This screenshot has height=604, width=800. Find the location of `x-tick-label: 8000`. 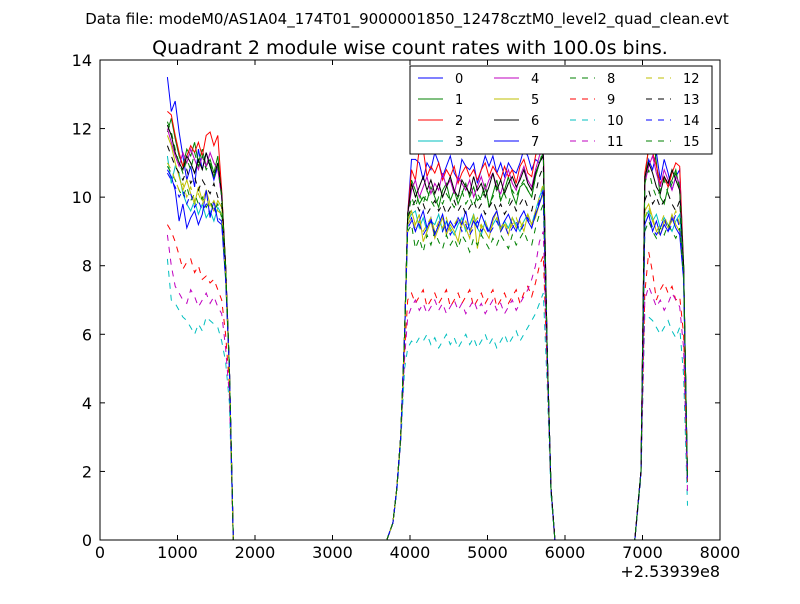

x-tick-label: 8000 is located at coordinates (720, 552).